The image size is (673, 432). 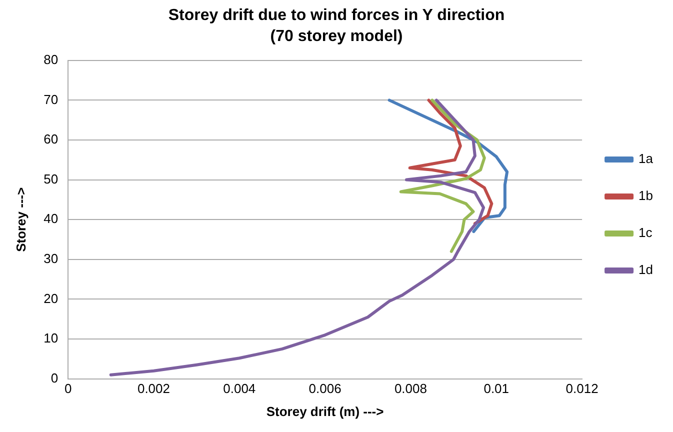 I want to click on x-tick-label: 0.012, so click(x=582, y=388).